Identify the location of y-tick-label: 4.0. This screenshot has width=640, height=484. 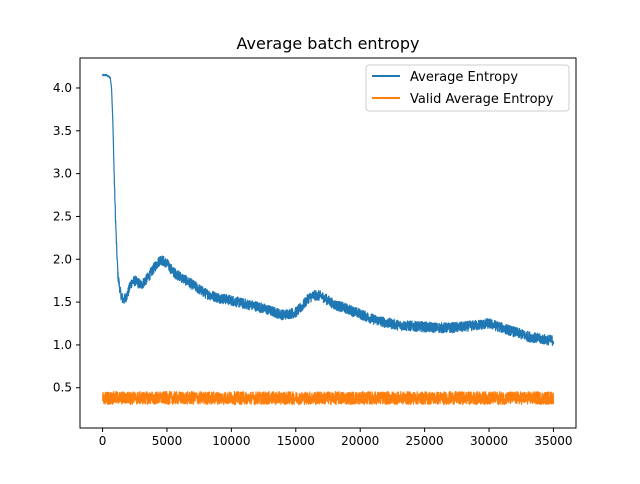
(62, 88).